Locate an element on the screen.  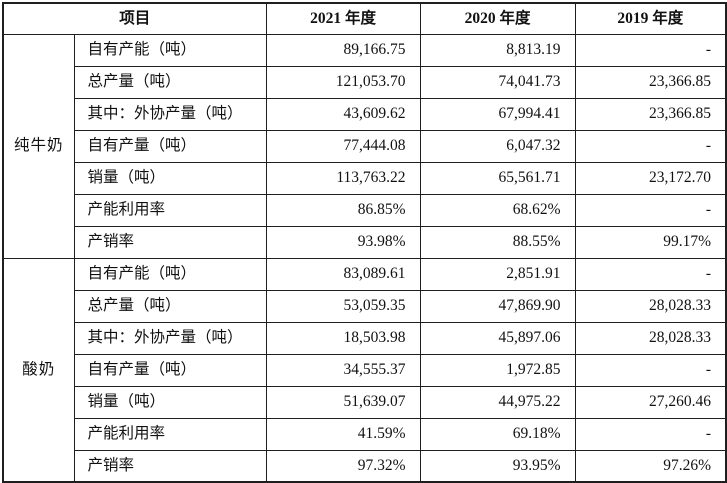
table-row: 其中：外协产量（吨） 43,609.62 67,994.41 23,366.85 is located at coordinates (365, 114).